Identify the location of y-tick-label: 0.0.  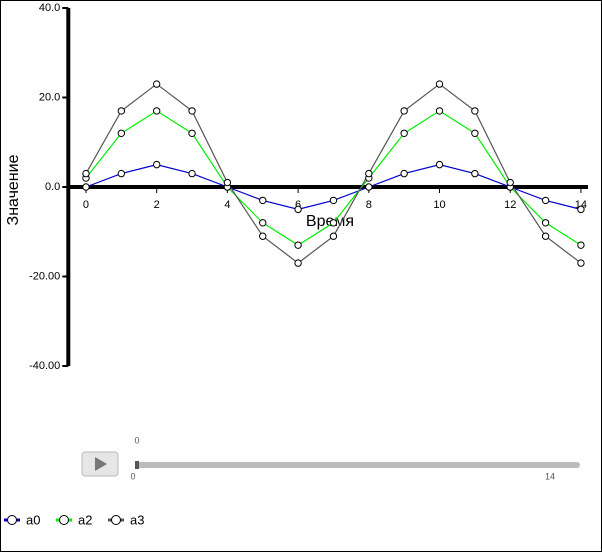
(52, 187).